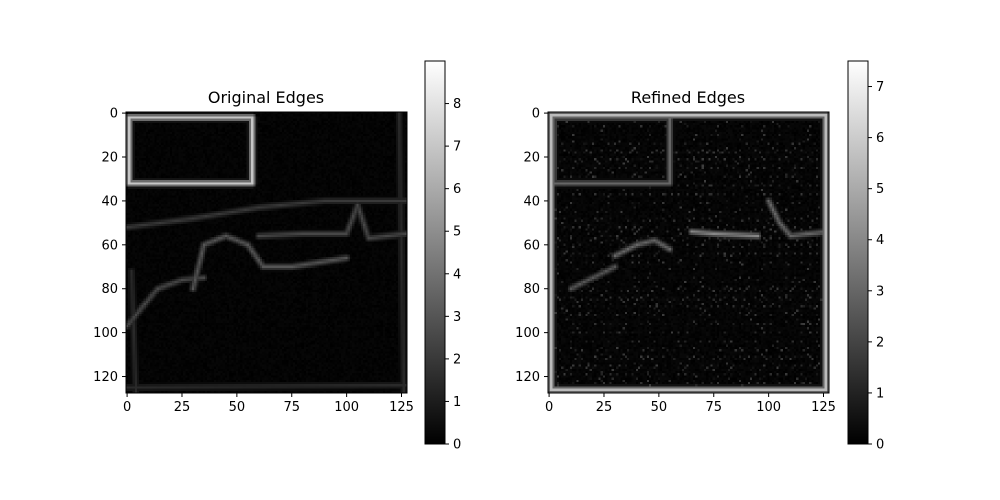  What do you see at coordinates (457, 104) in the screenshot?
I see `colorbar-tick-label: 8` at bounding box center [457, 104].